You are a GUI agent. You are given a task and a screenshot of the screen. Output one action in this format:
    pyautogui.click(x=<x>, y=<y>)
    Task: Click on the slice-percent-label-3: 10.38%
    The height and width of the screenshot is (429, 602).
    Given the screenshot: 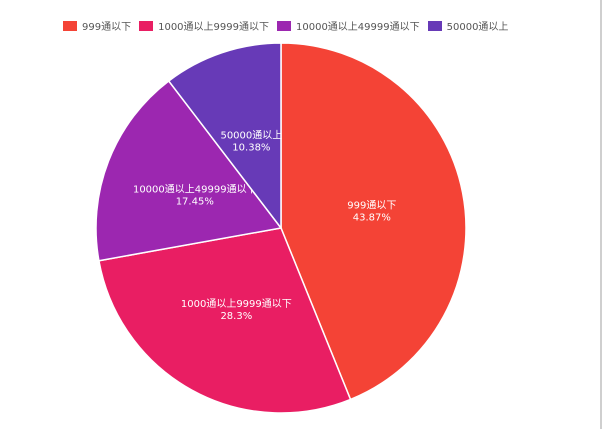 What is the action you would take?
    pyautogui.click(x=251, y=147)
    